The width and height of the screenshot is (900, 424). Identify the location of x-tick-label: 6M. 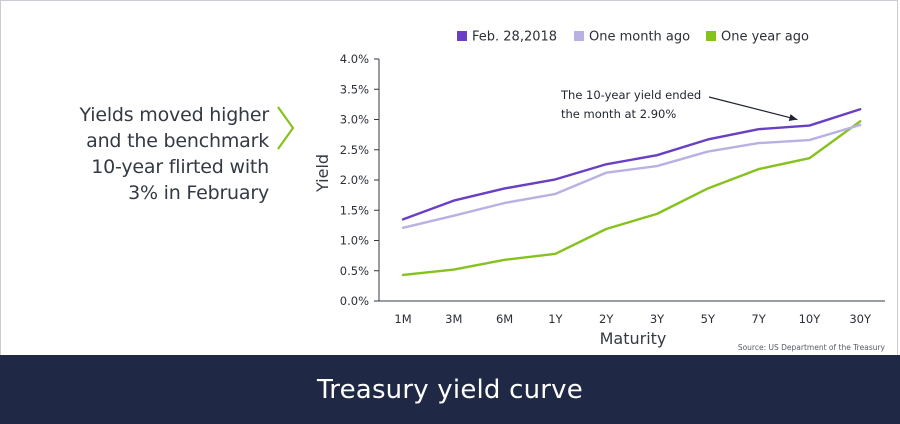
(504, 319).